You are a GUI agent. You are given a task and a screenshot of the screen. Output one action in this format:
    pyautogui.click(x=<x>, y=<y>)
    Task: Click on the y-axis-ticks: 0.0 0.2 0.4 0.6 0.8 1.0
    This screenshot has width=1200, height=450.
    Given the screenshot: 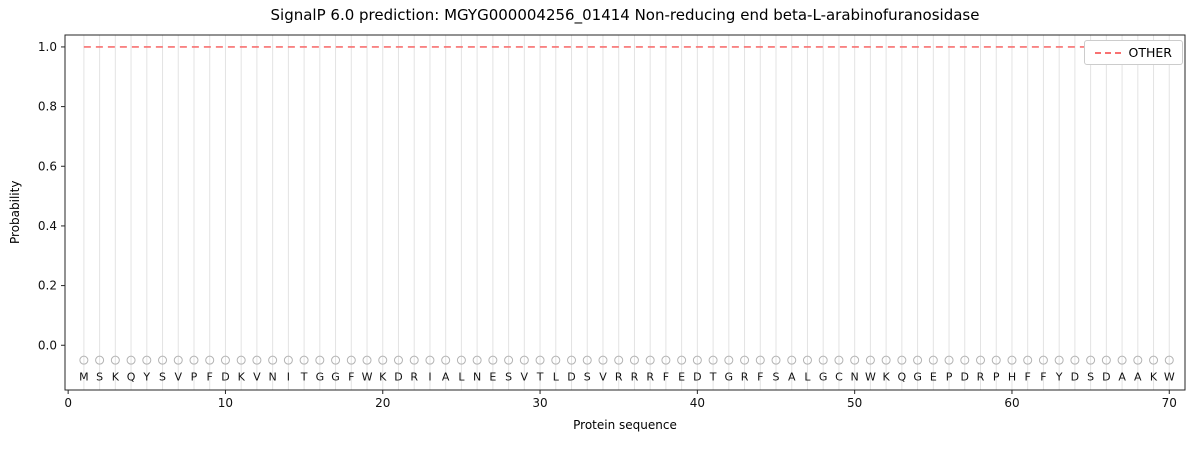 What is the action you would take?
    pyautogui.click(x=51, y=196)
    